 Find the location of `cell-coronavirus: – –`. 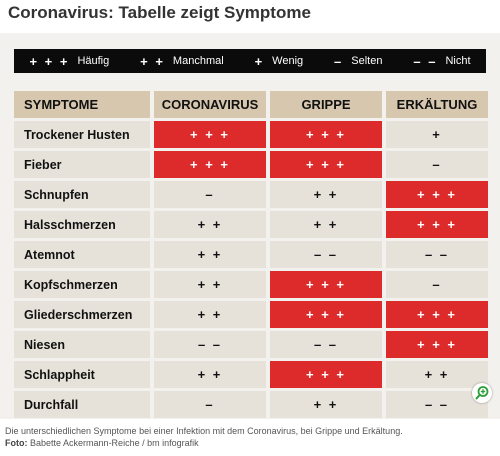

cell-coronavirus: – – is located at coordinates (210, 344).